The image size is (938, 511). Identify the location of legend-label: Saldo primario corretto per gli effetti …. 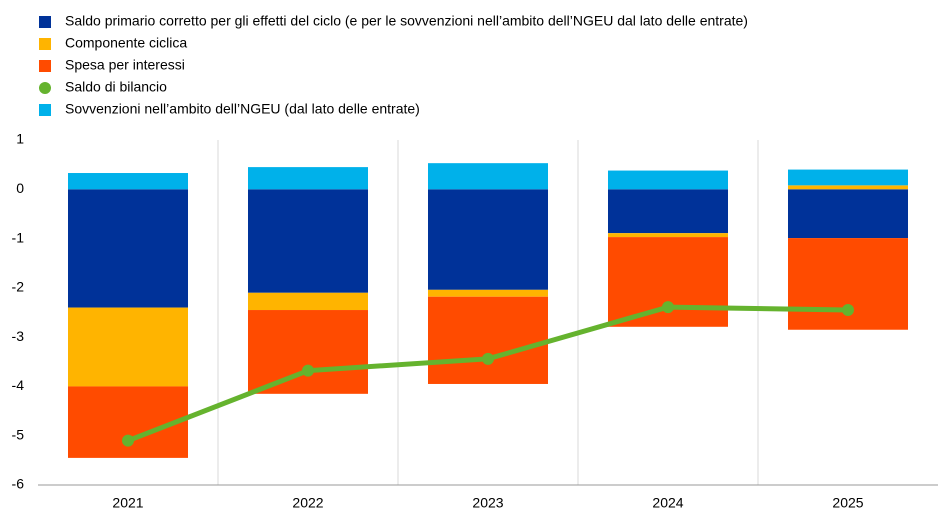
(406, 21).